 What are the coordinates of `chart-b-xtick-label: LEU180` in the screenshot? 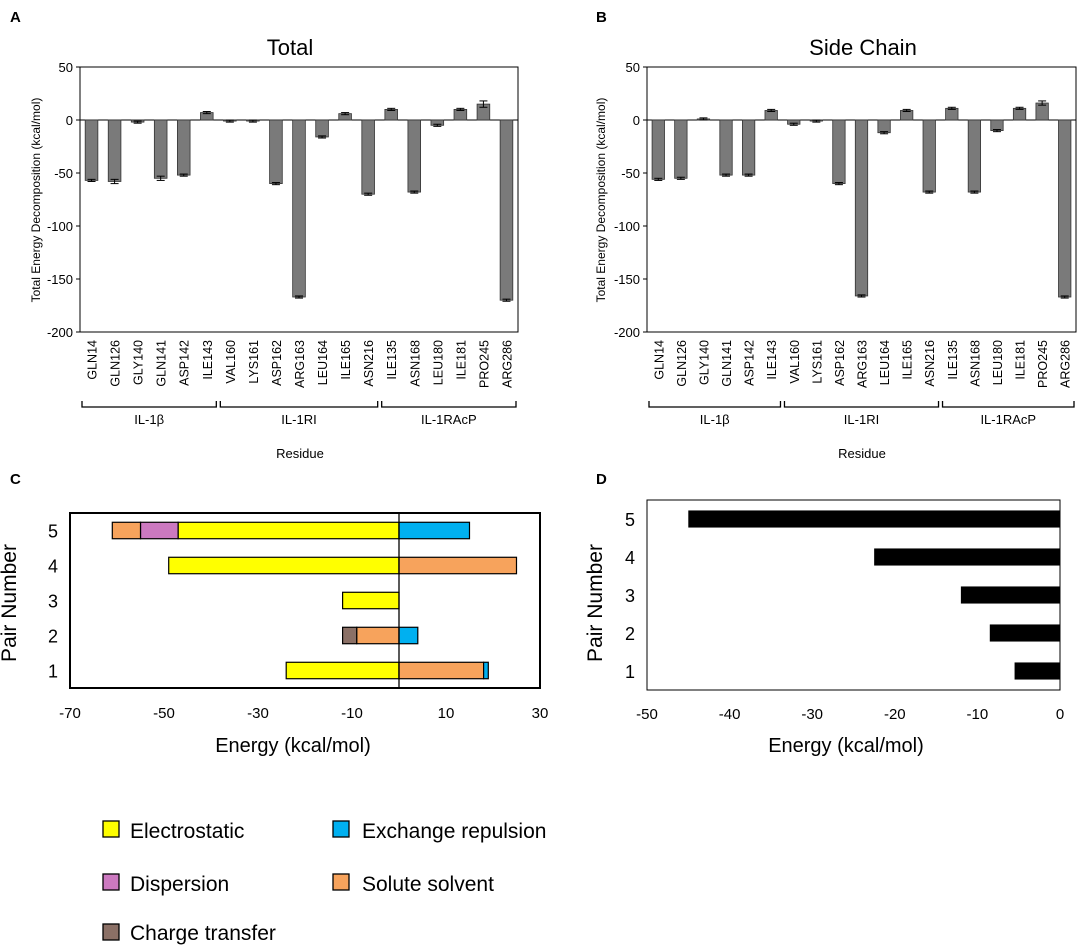 It's located at (998, 362).